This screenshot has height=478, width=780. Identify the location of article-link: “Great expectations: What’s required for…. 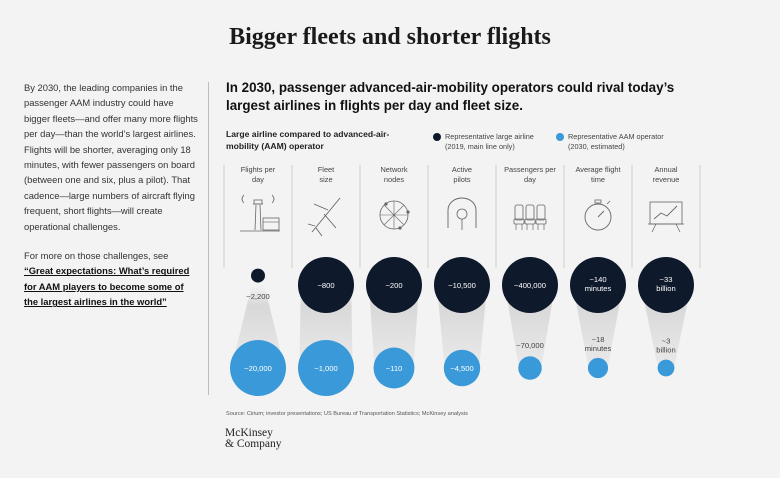
(107, 286).